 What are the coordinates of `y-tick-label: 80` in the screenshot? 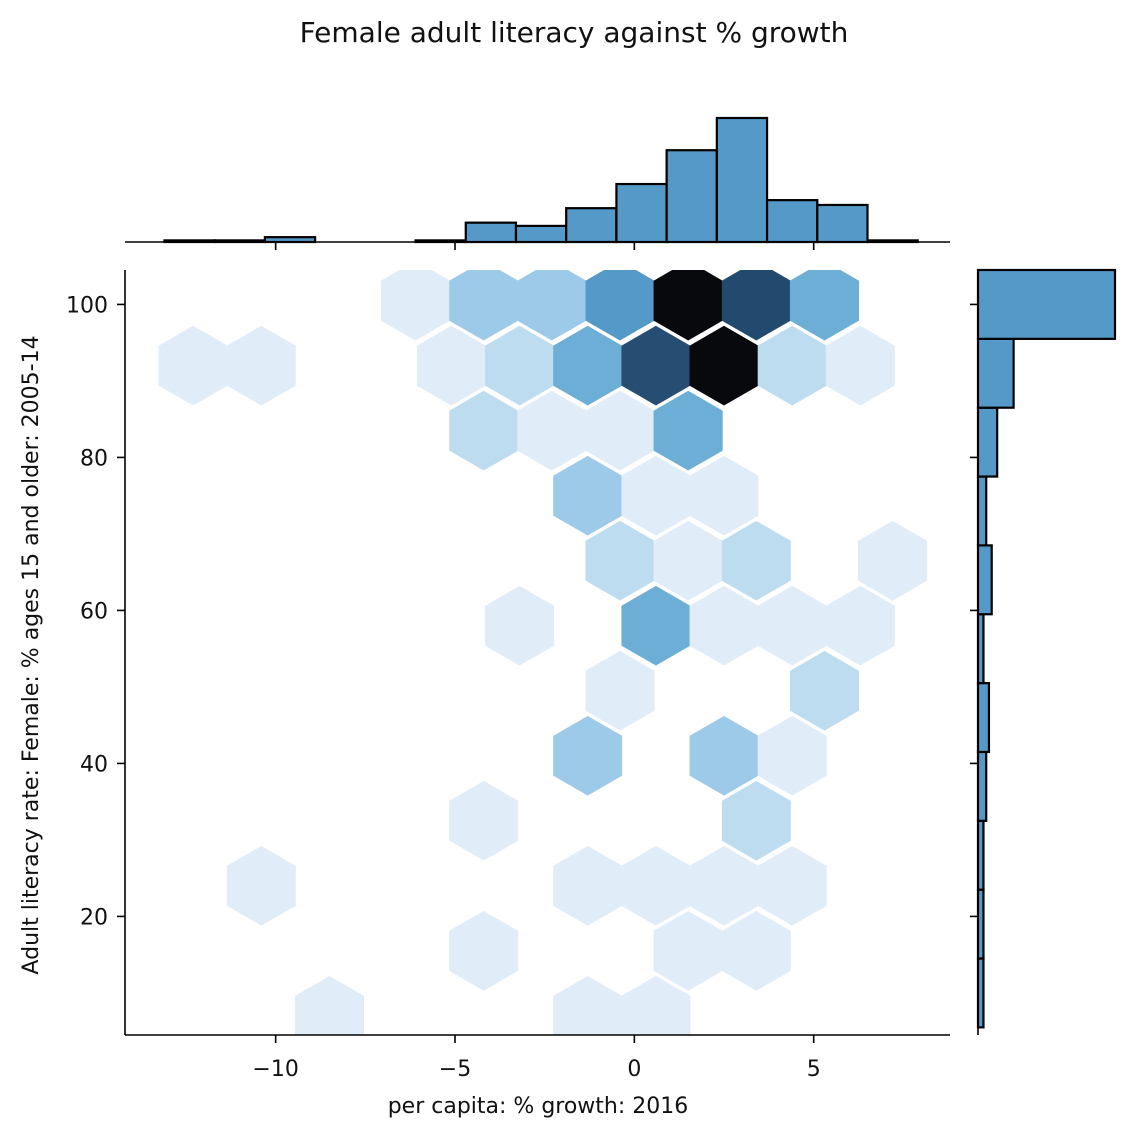 It's located at (94, 458).